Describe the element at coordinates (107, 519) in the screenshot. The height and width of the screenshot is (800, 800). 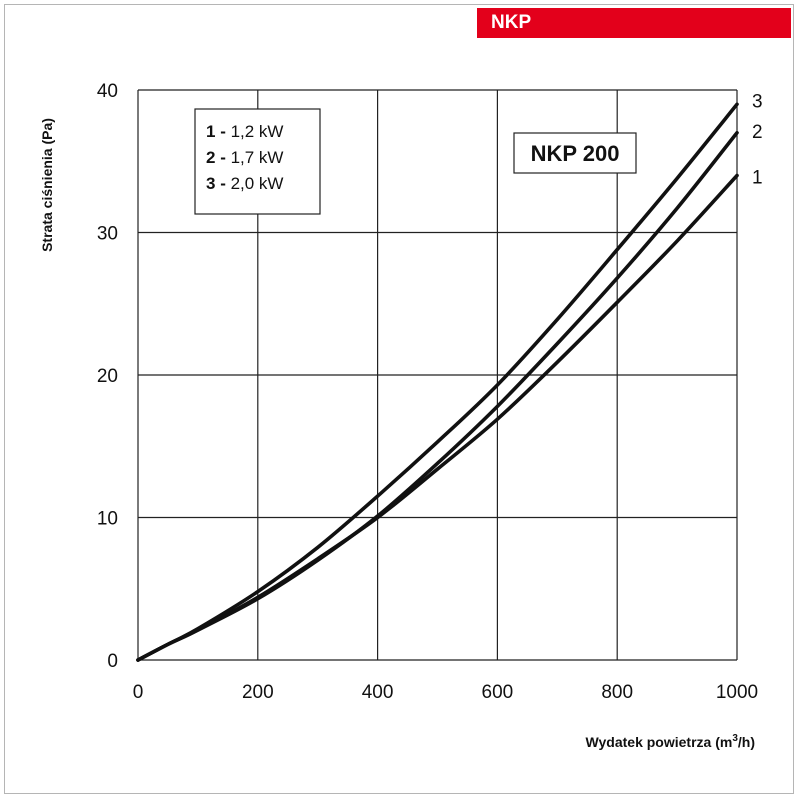
I see `y-tick-label: 10` at that location.